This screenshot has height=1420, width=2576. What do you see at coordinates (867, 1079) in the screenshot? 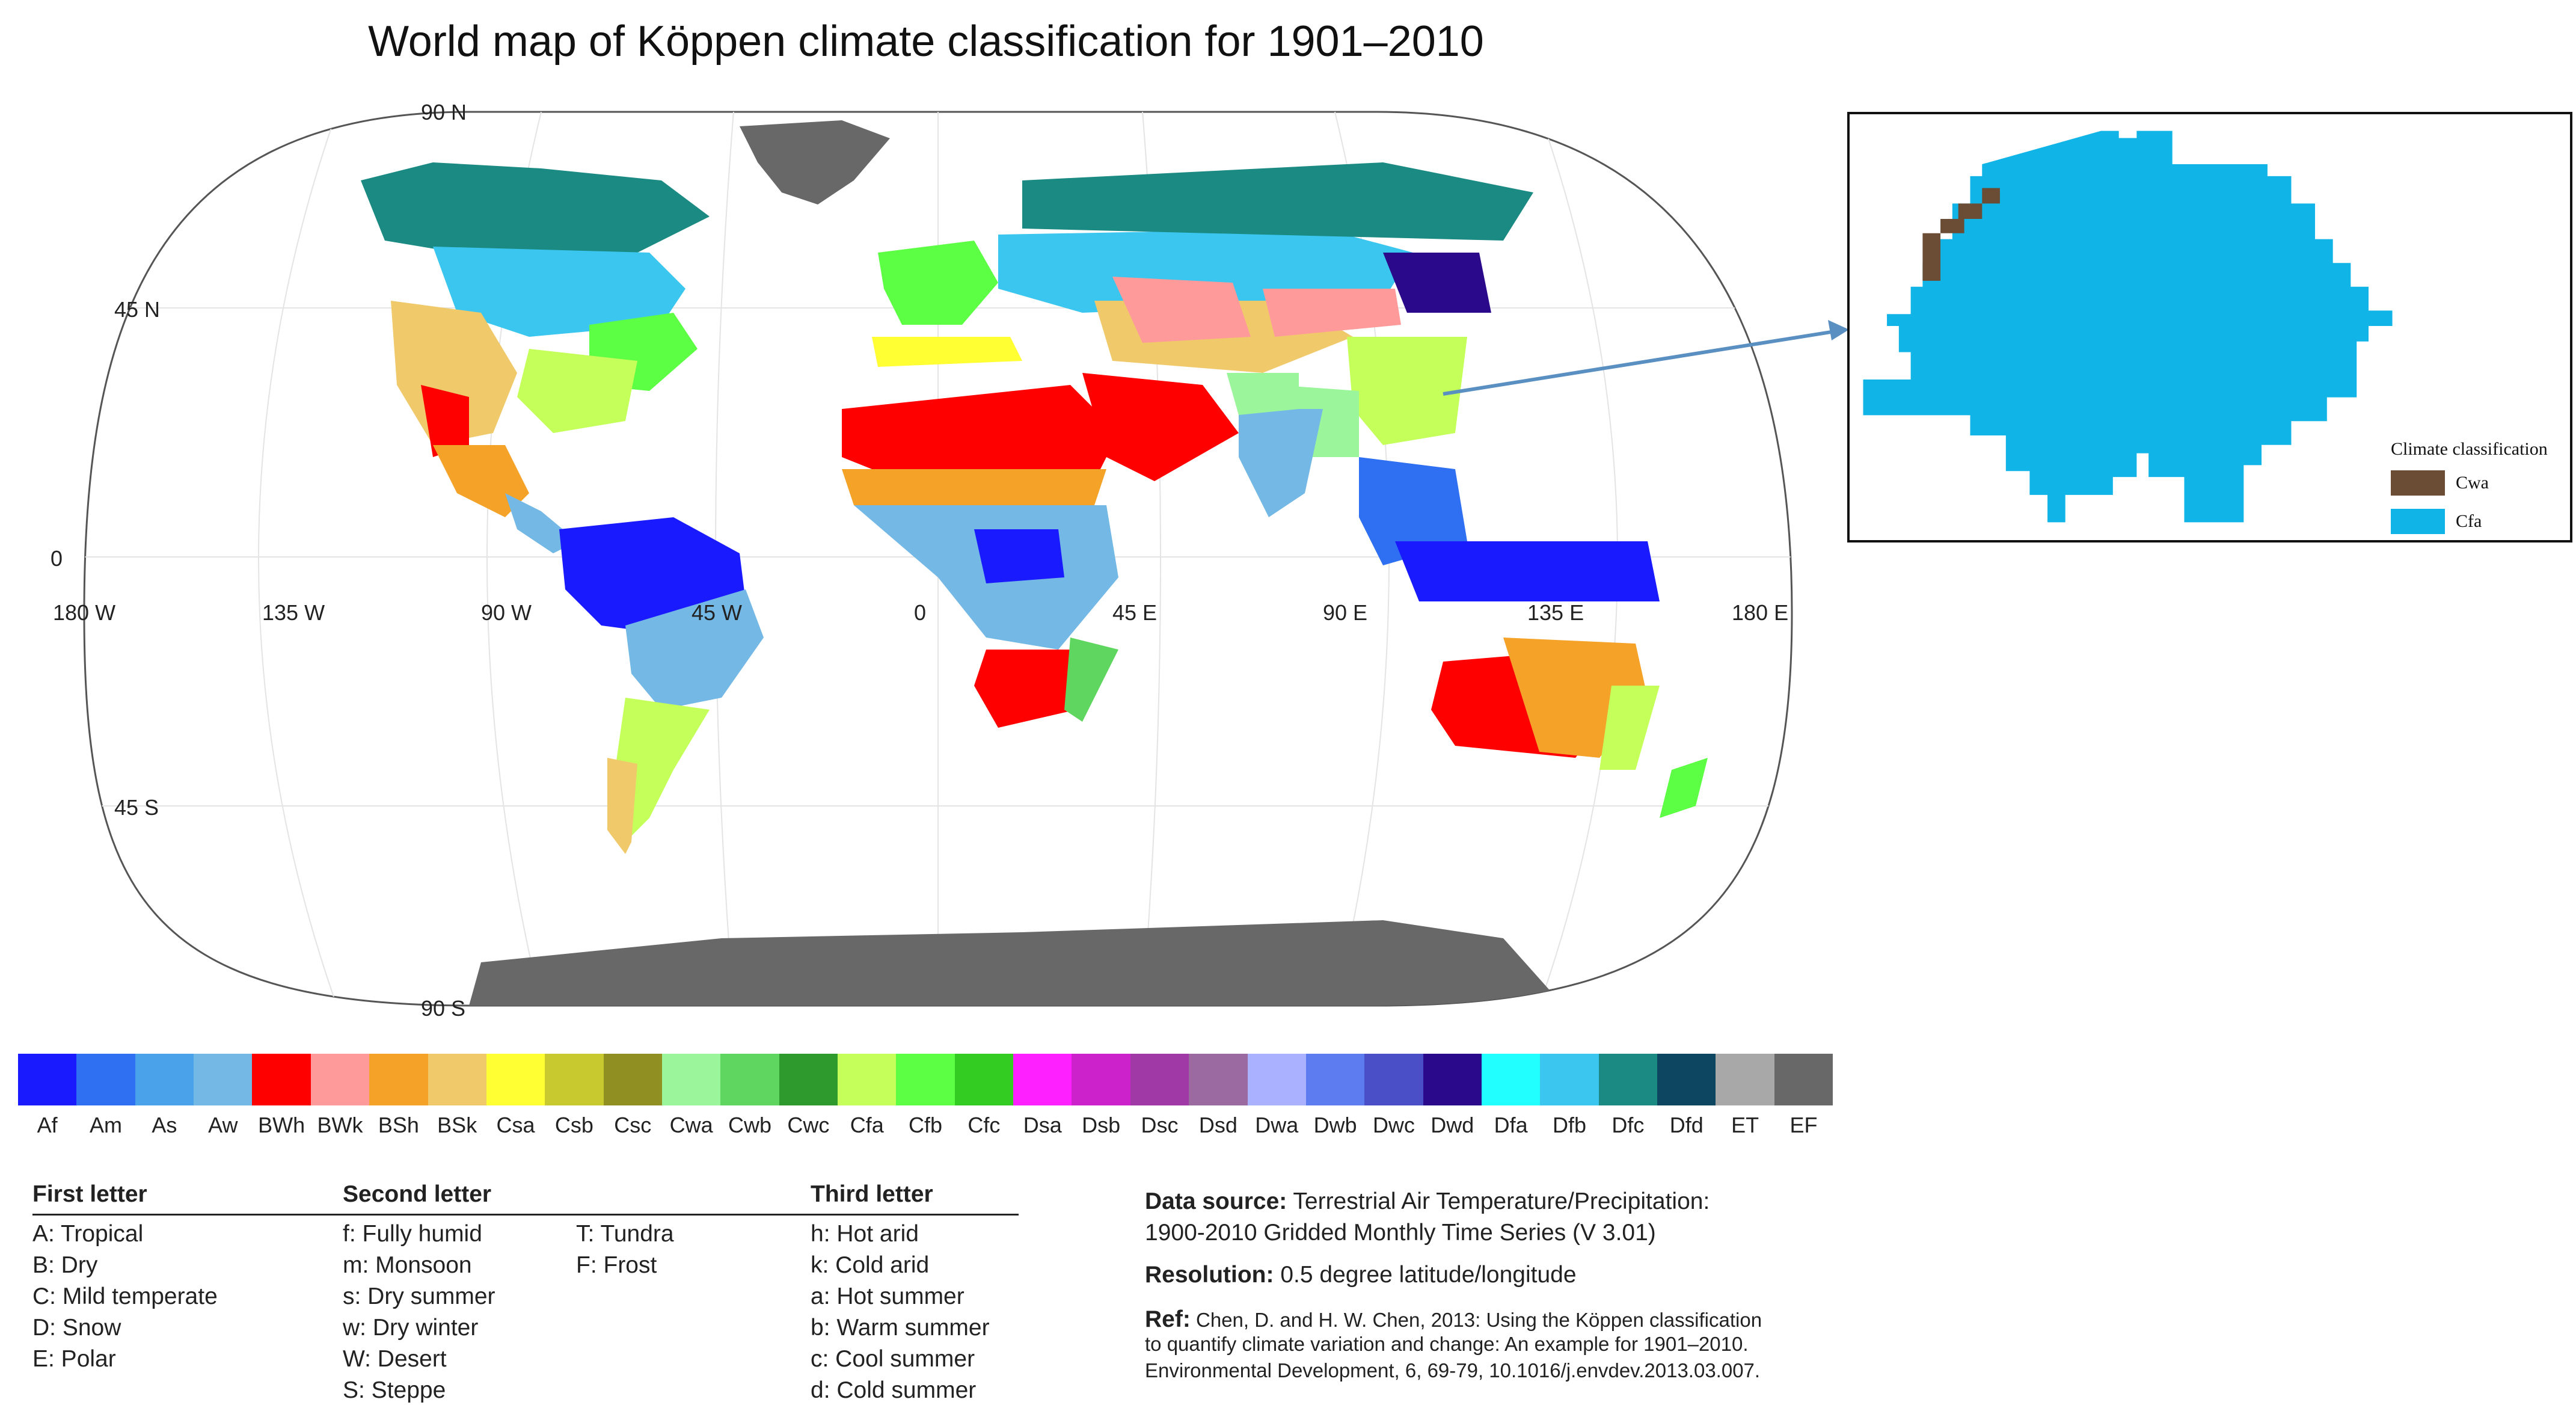
I see `colorbar-swatch-cfa` at bounding box center [867, 1079].